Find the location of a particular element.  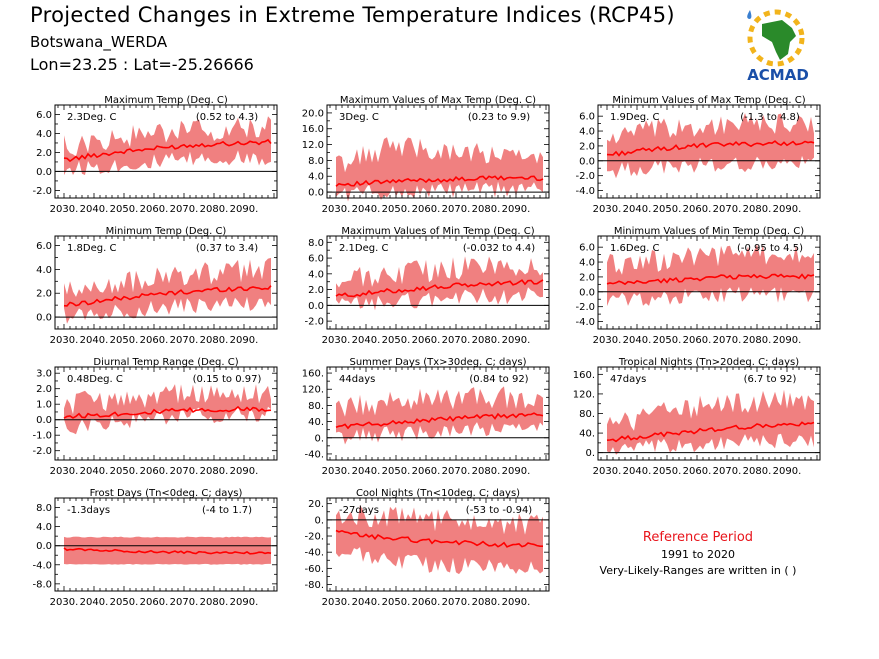

panel-title: Maximum Values of Min Temp (Deg. C) is located at coordinates (437, 231).